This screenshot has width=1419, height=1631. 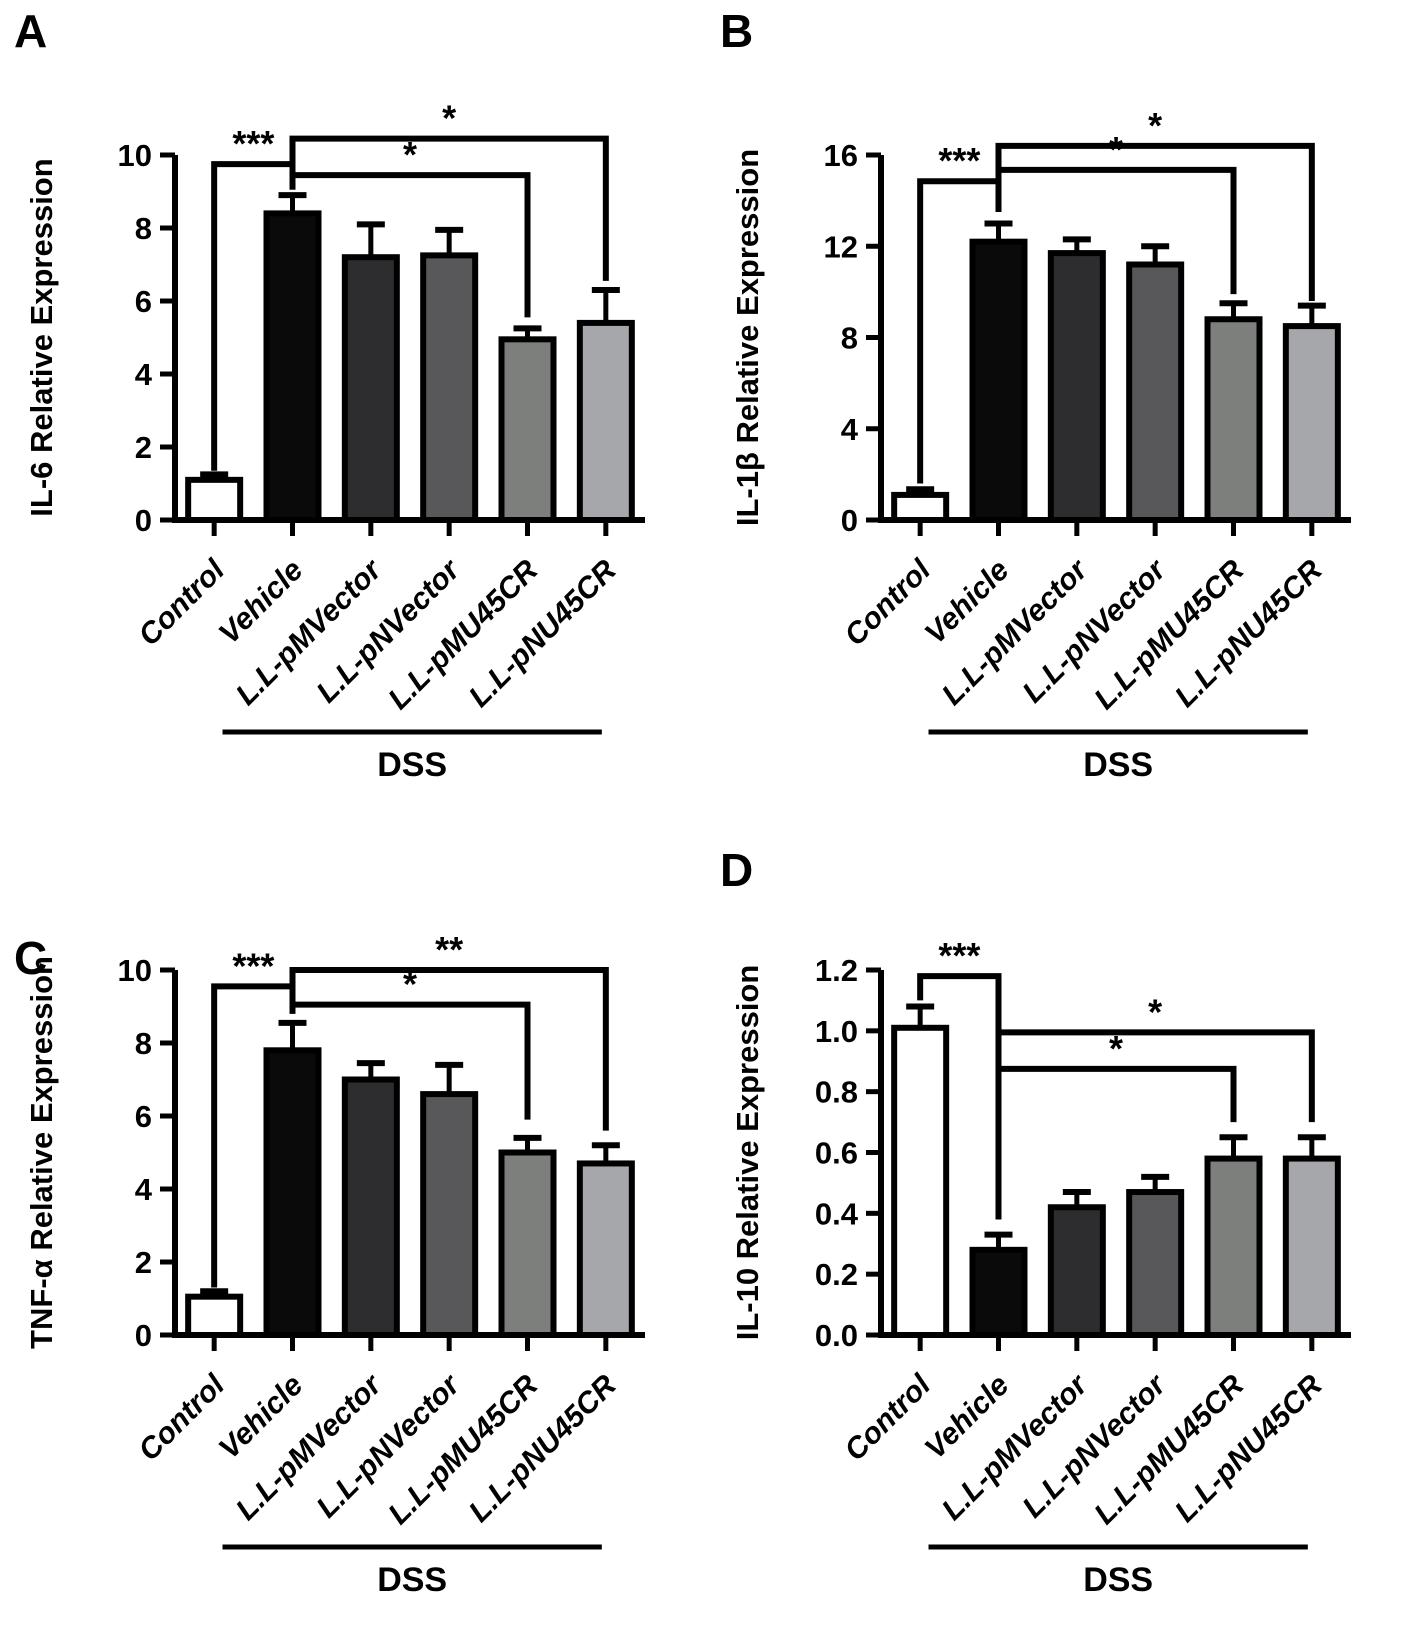 I want to click on y-tick-label-3: 0.6, so click(x=836, y=1153).